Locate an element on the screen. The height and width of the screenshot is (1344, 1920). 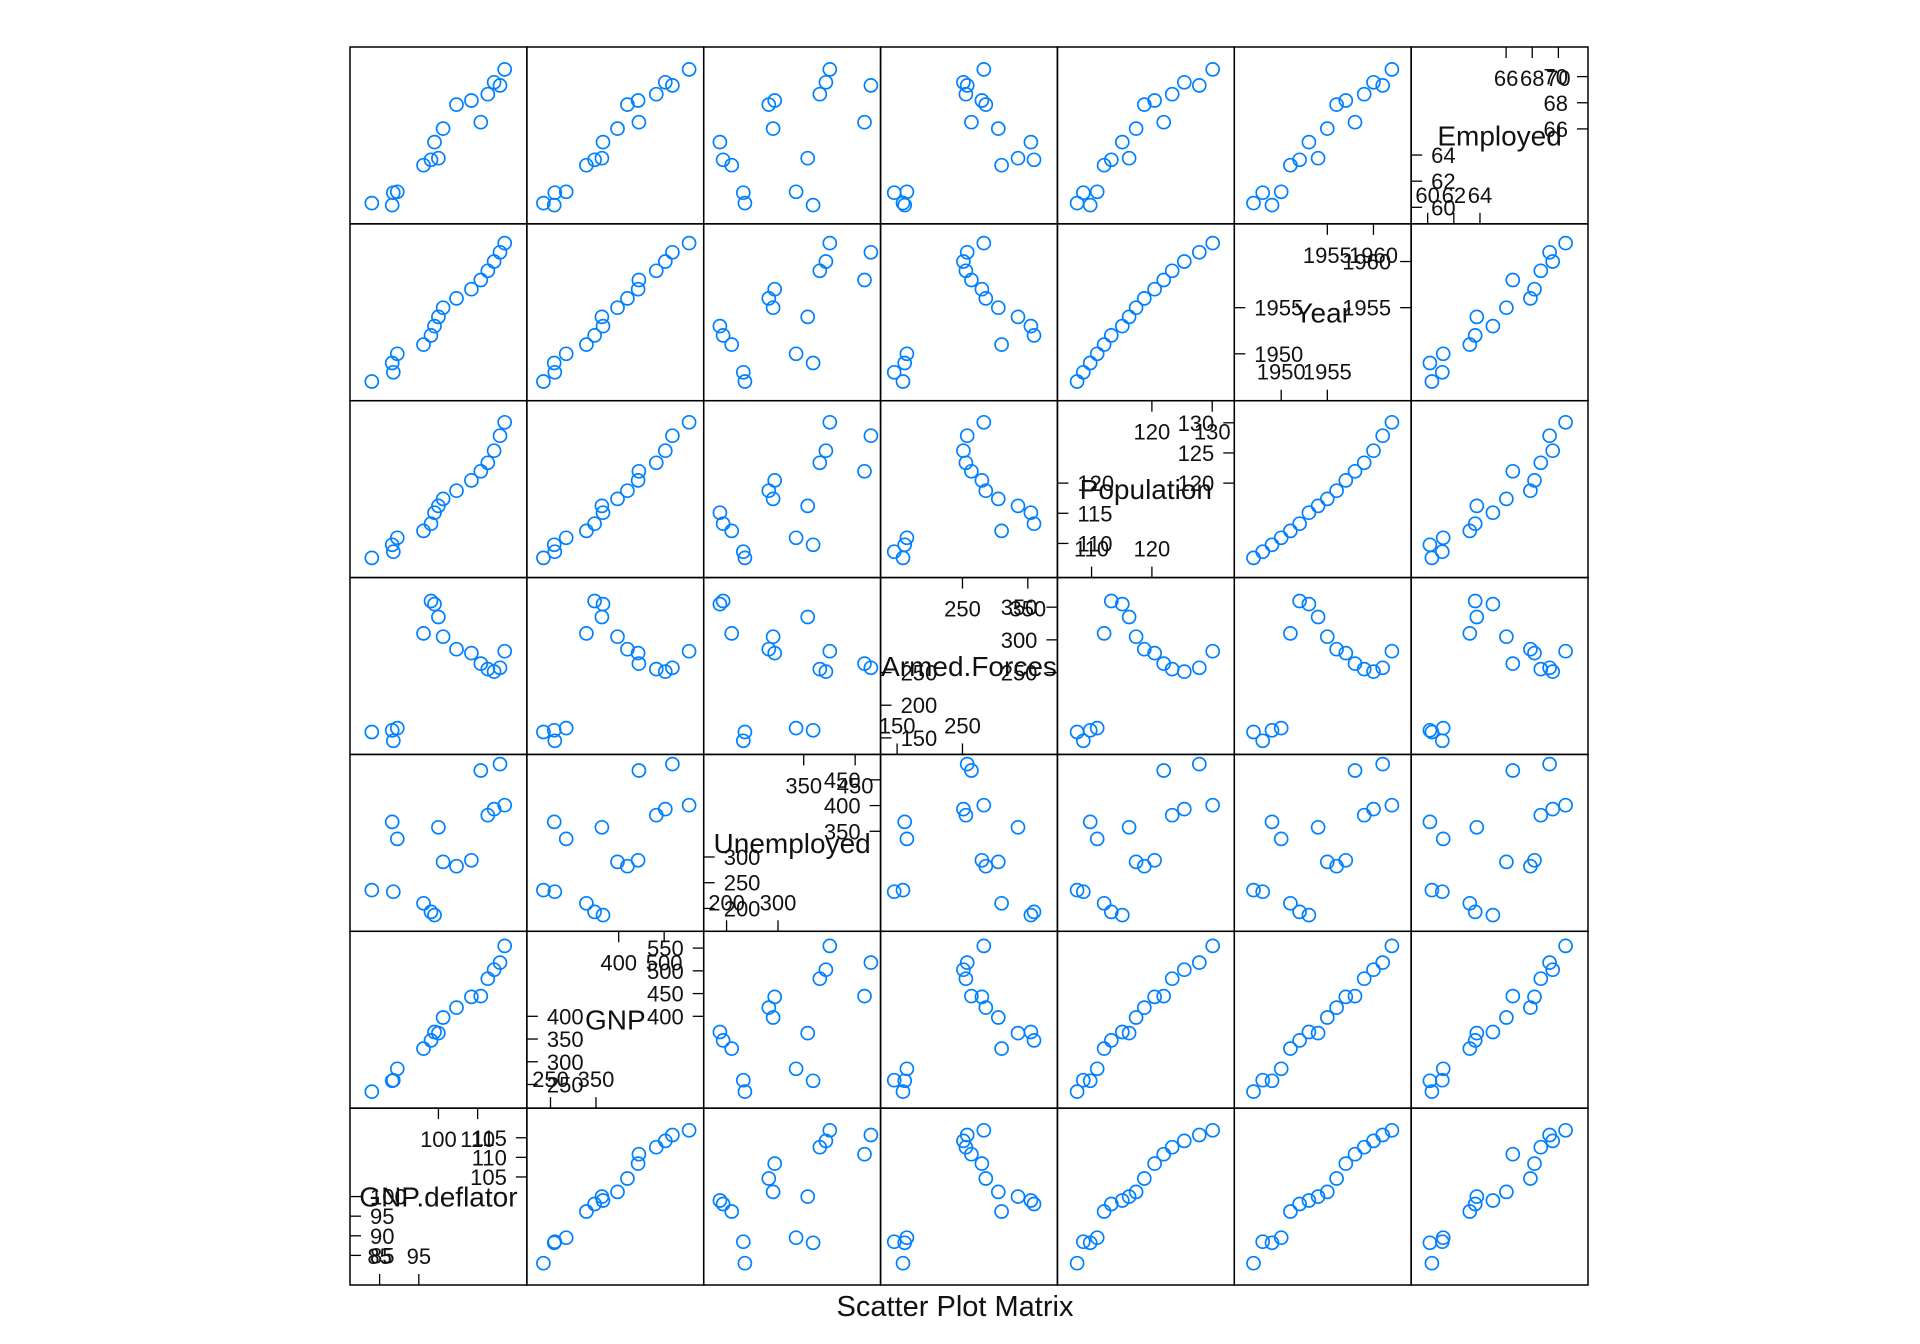
tick-label-unemployed: 300 is located at coordinates (778, 902).